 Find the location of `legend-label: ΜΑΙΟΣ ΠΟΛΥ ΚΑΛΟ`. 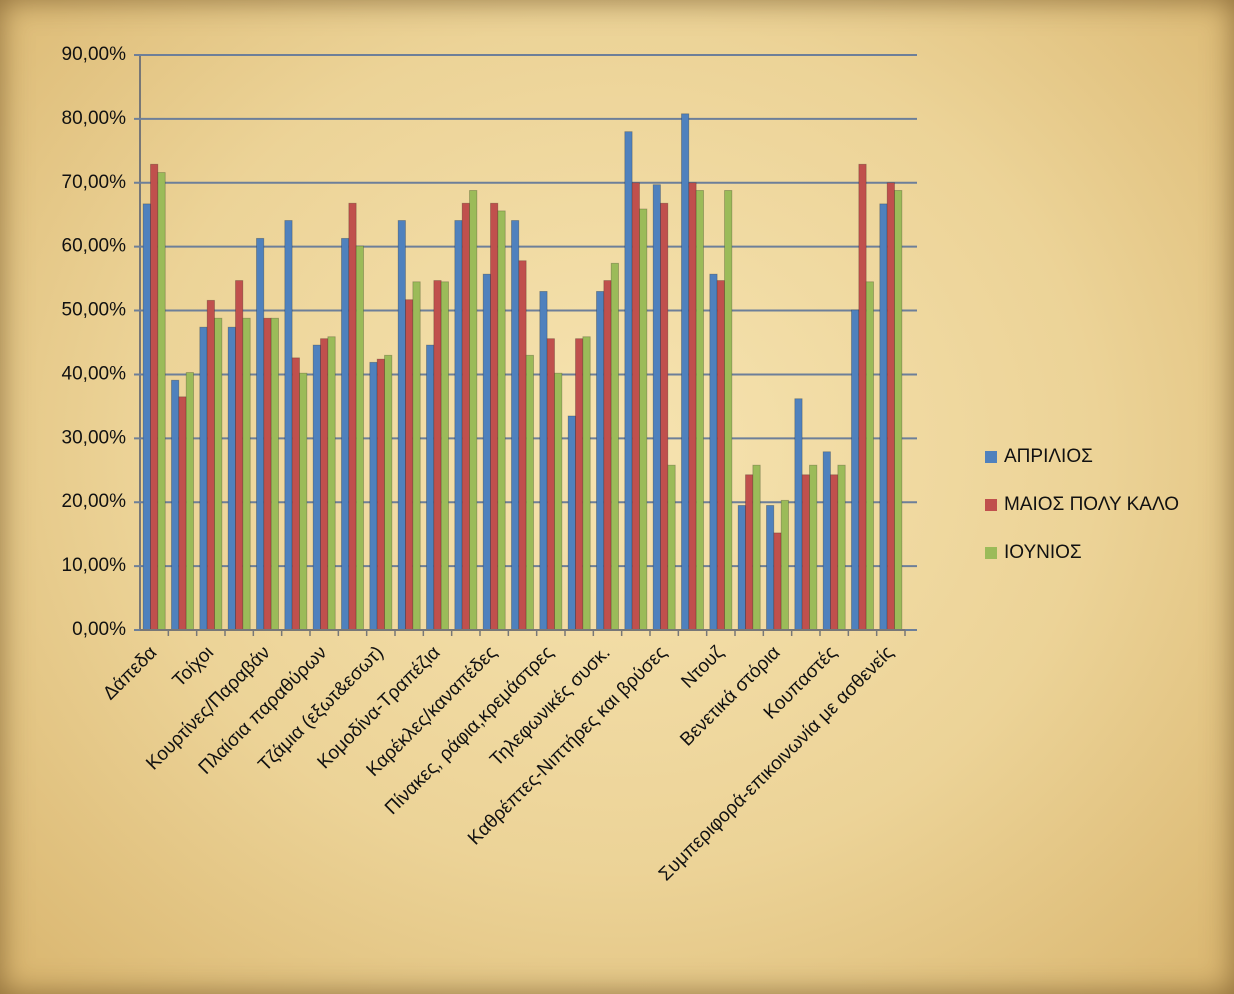

legend-label: ΜΑΙΟΣ ΠΟΛΥ ΚΑΛΟ is located at coordinates (1091, 504).